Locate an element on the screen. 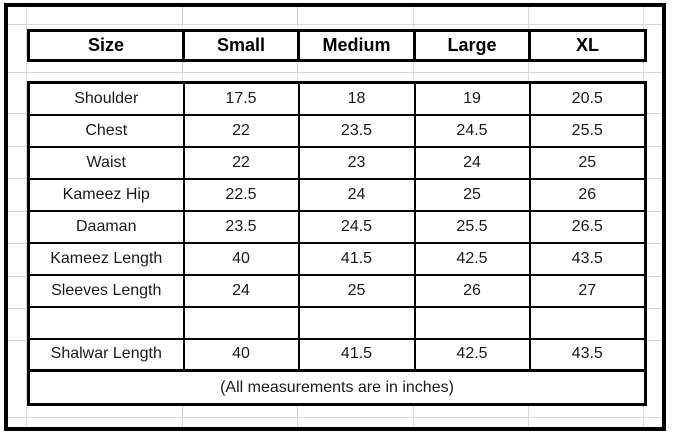  table-row-kameez-length: Kameez Length 40 41.5 42.5 43.5 is located at coordinates (337, 258).